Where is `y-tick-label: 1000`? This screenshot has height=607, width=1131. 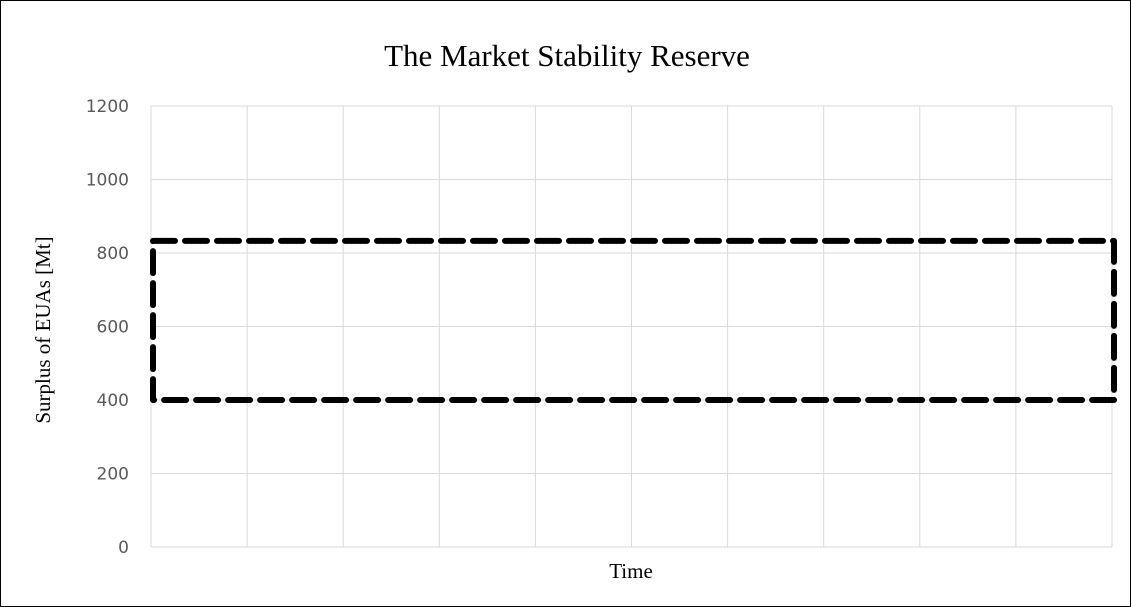
y-tick-label: 1000 is located at coordinates (107, 181).